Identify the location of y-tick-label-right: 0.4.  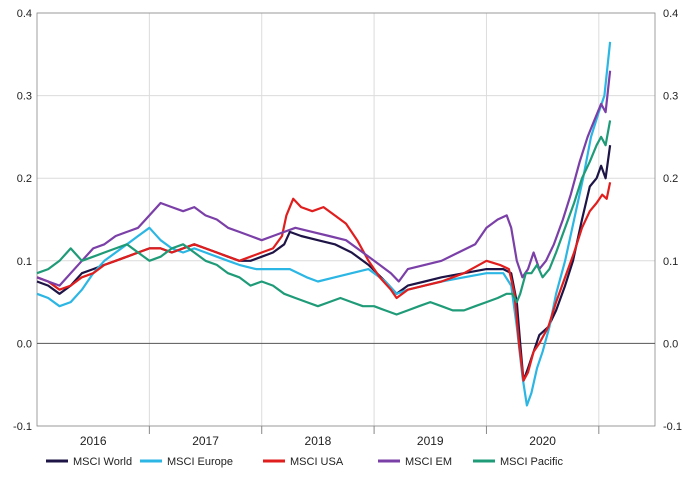
(670, 14).